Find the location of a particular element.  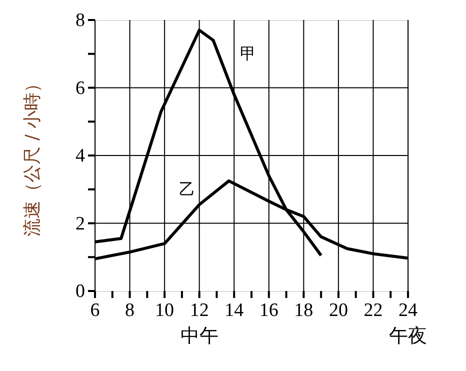

x-tick-label: 18 is located at coordinates (304, 310).